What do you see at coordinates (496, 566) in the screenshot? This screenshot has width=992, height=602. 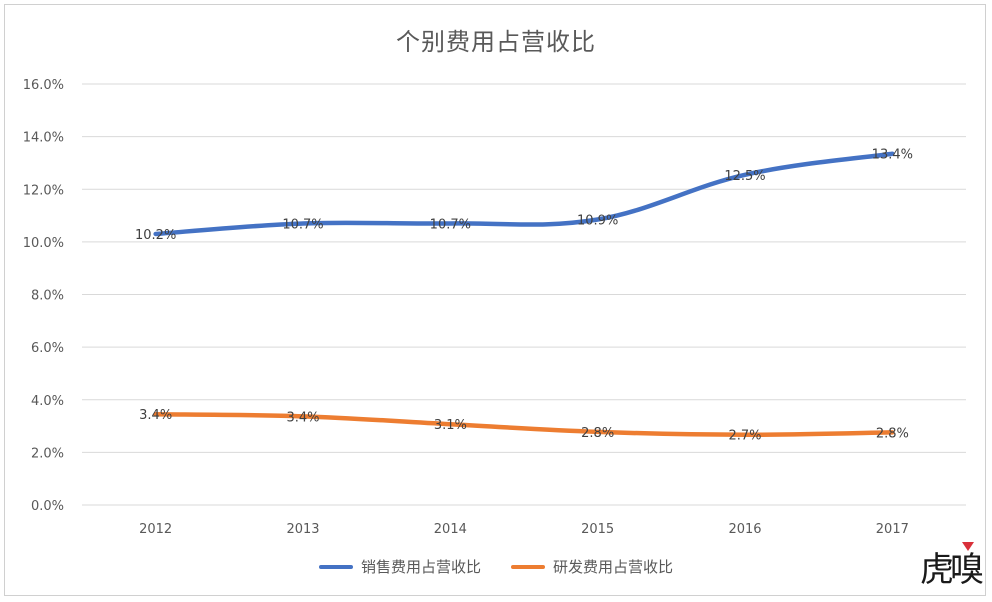 I see `legend: 销售费用占营收比 研发费用占营收比` at bounding box center [496, 566].